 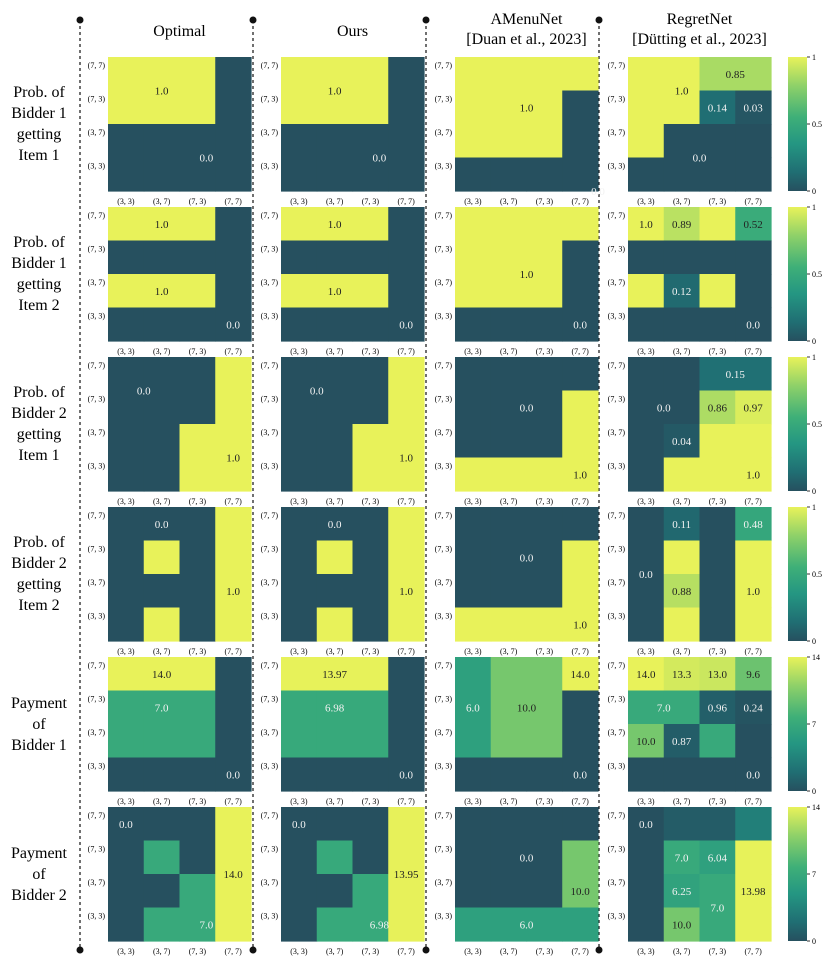 What do you see at coordinates (179, 31) in the screenshot?
I see `column-title-line: Optimal` at bounding box center [179, 31].